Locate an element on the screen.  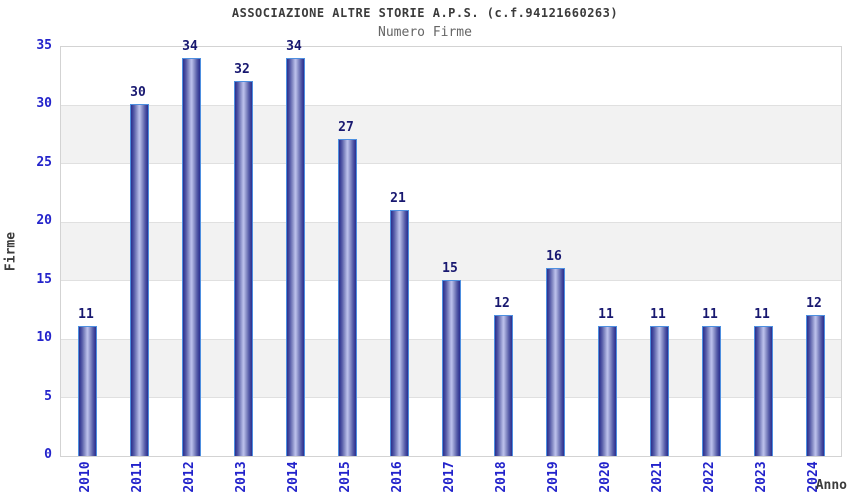
x-tick-label-2013: 2013 is located at coordinates (241, 477).